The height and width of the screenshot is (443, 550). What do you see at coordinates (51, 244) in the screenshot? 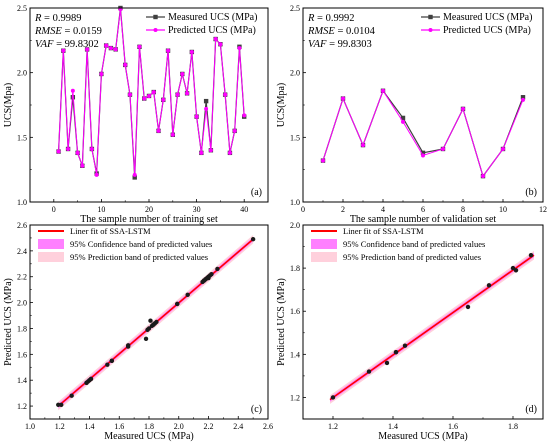
I see `legend-band-swatch` at bounding box center [51, 244].